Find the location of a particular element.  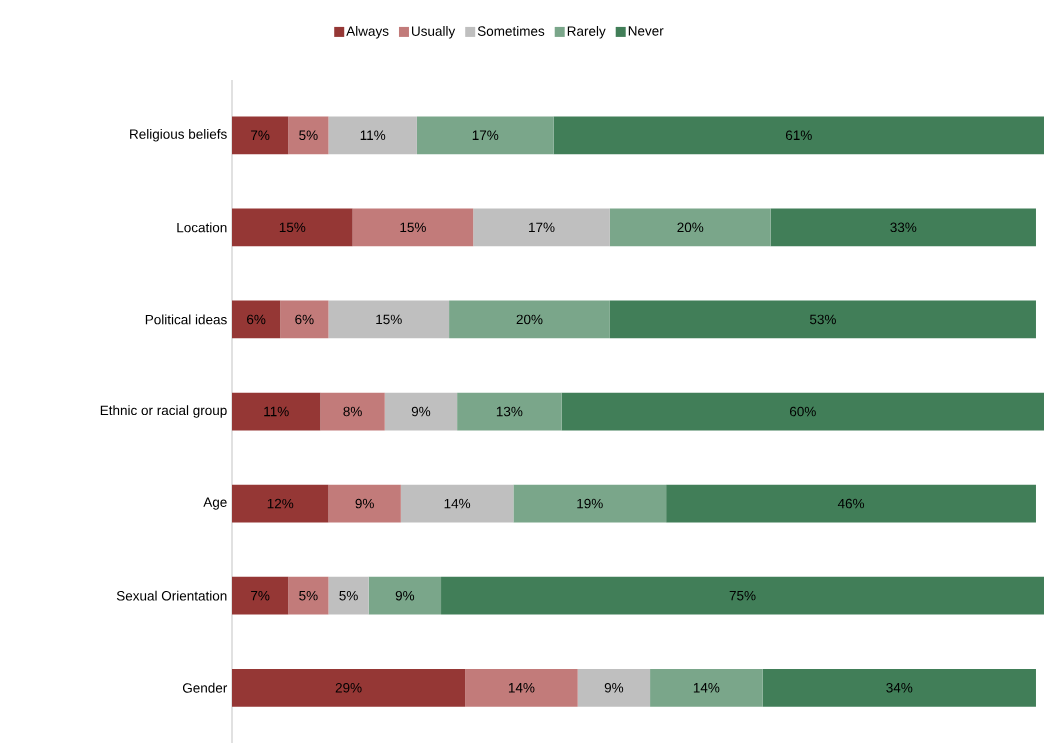

data-label: 13% is located at coordinates (509, 411).